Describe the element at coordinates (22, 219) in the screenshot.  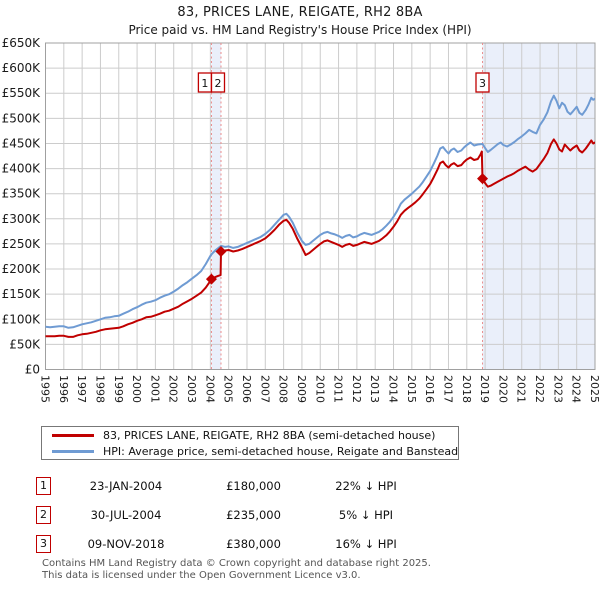
I see `svg-text: £300K` at that location.